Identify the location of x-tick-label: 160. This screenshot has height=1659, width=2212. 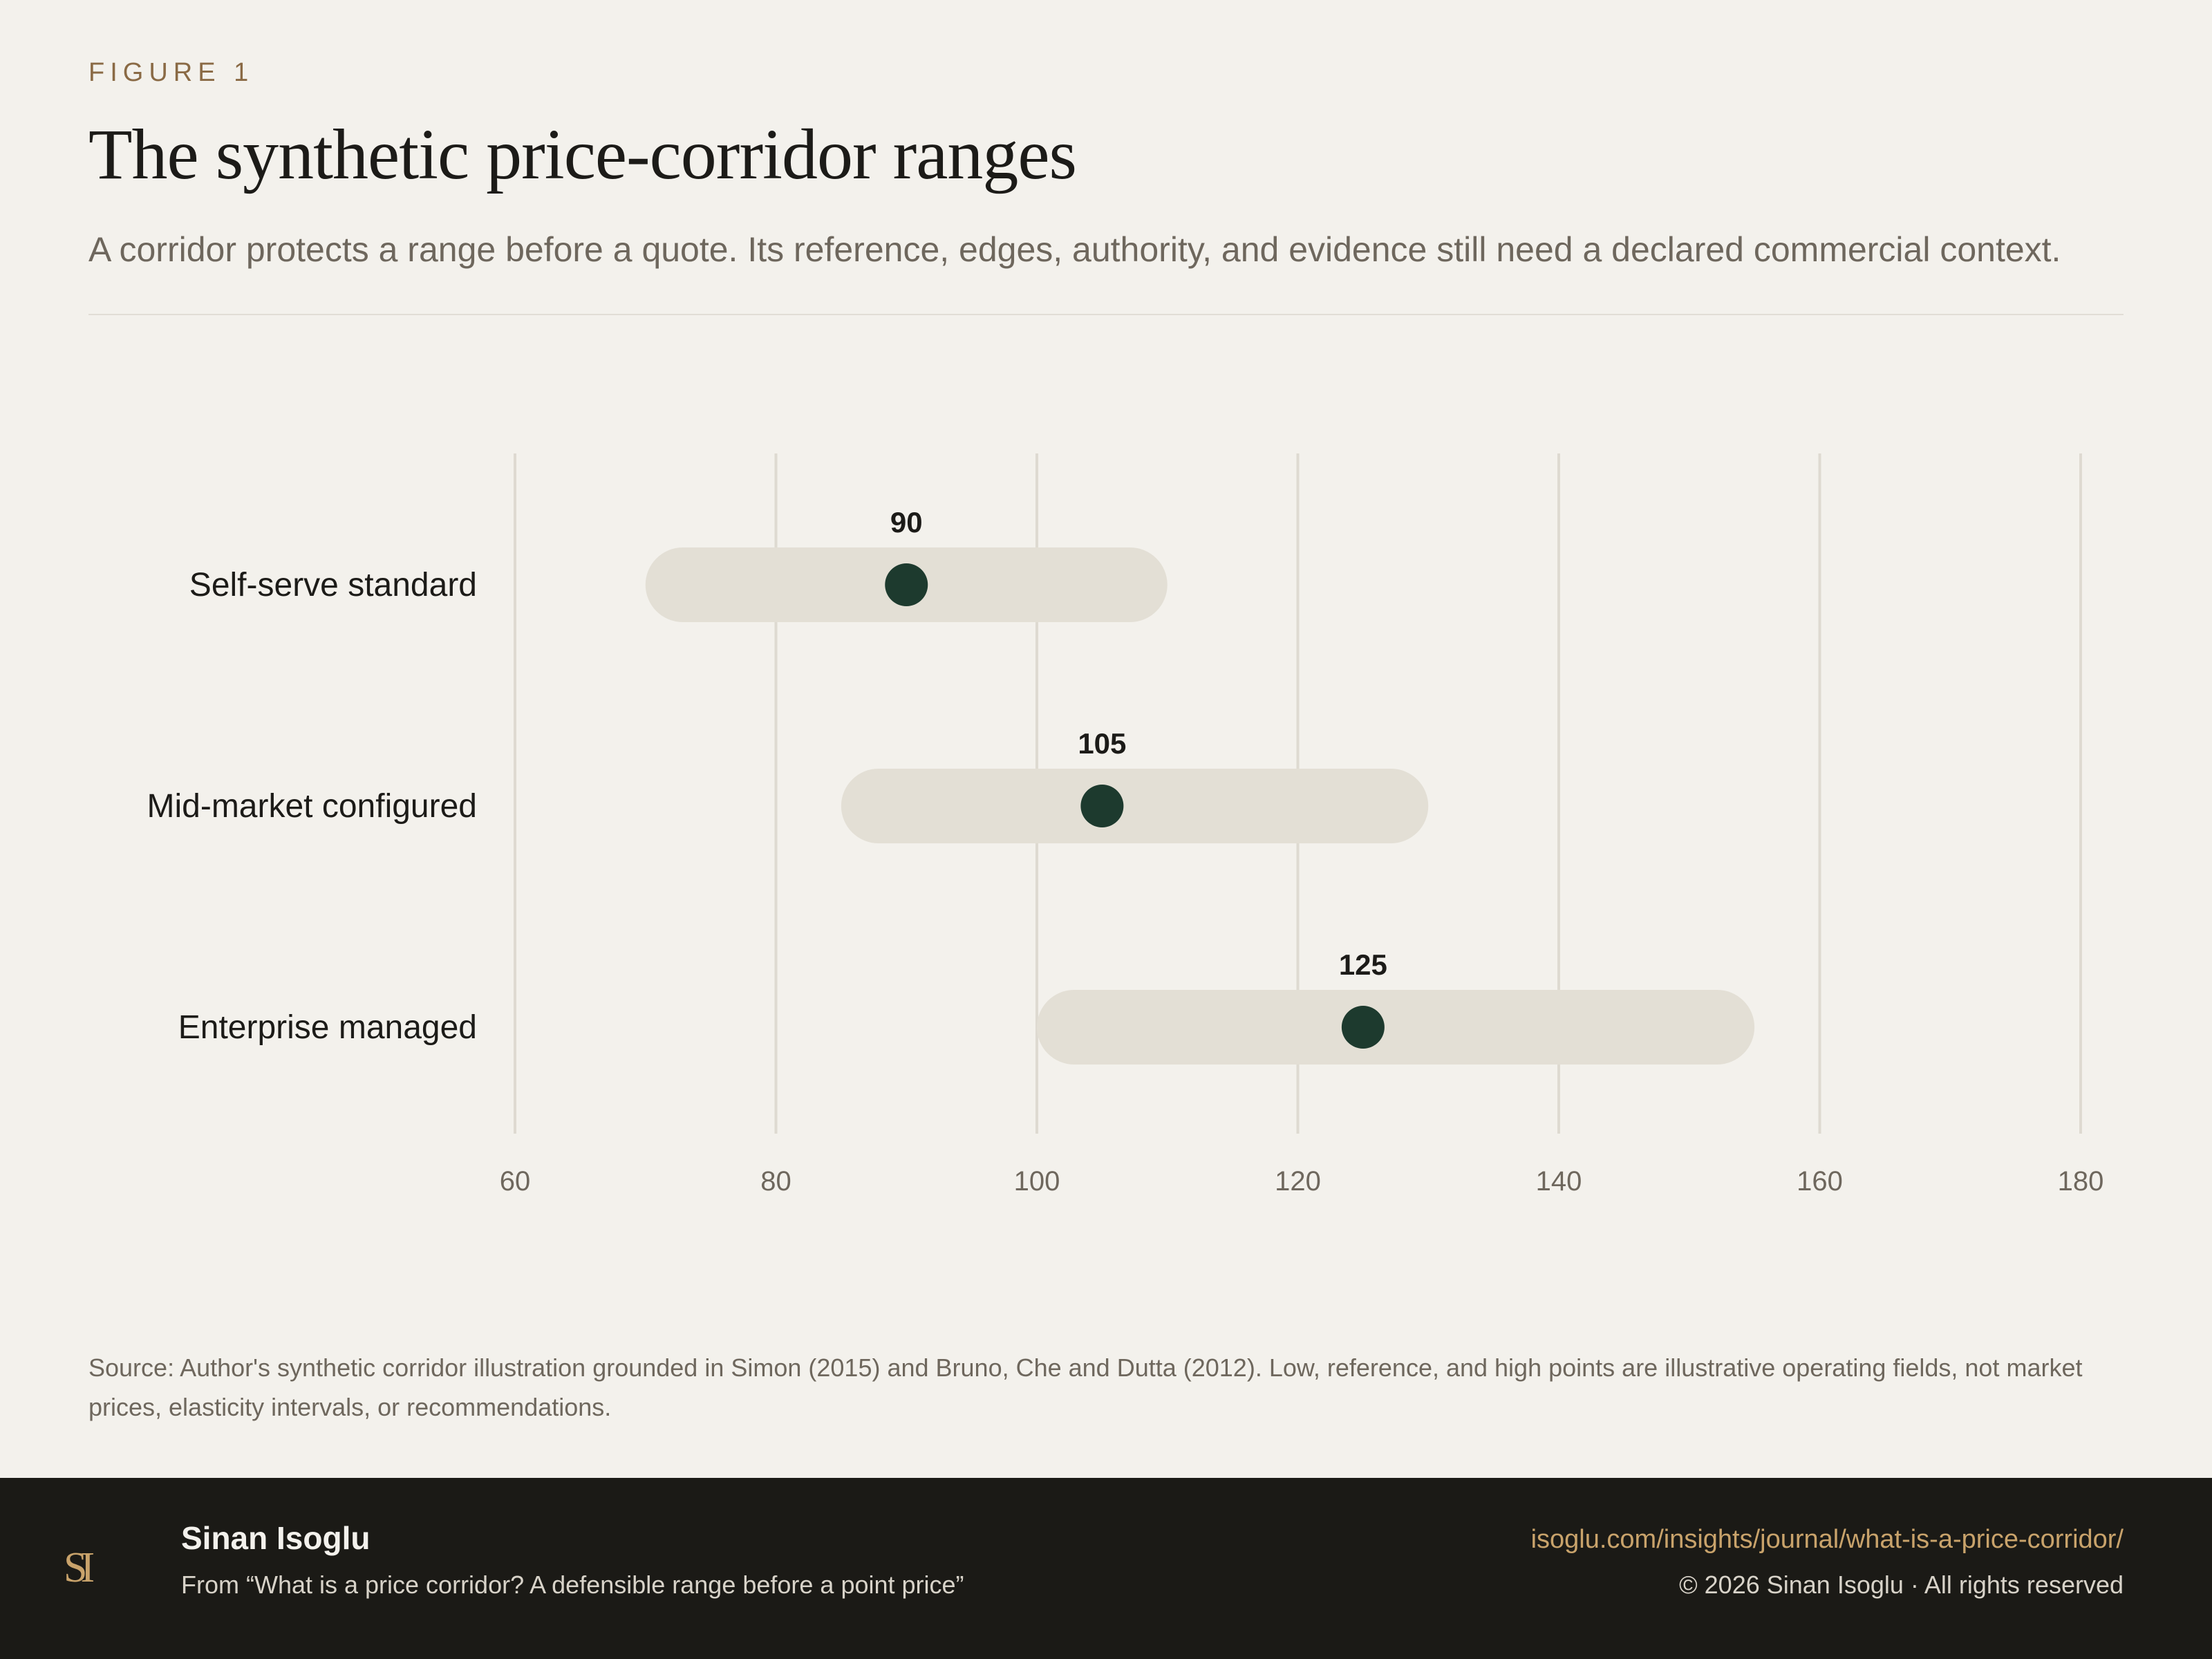
(1820, 1181).